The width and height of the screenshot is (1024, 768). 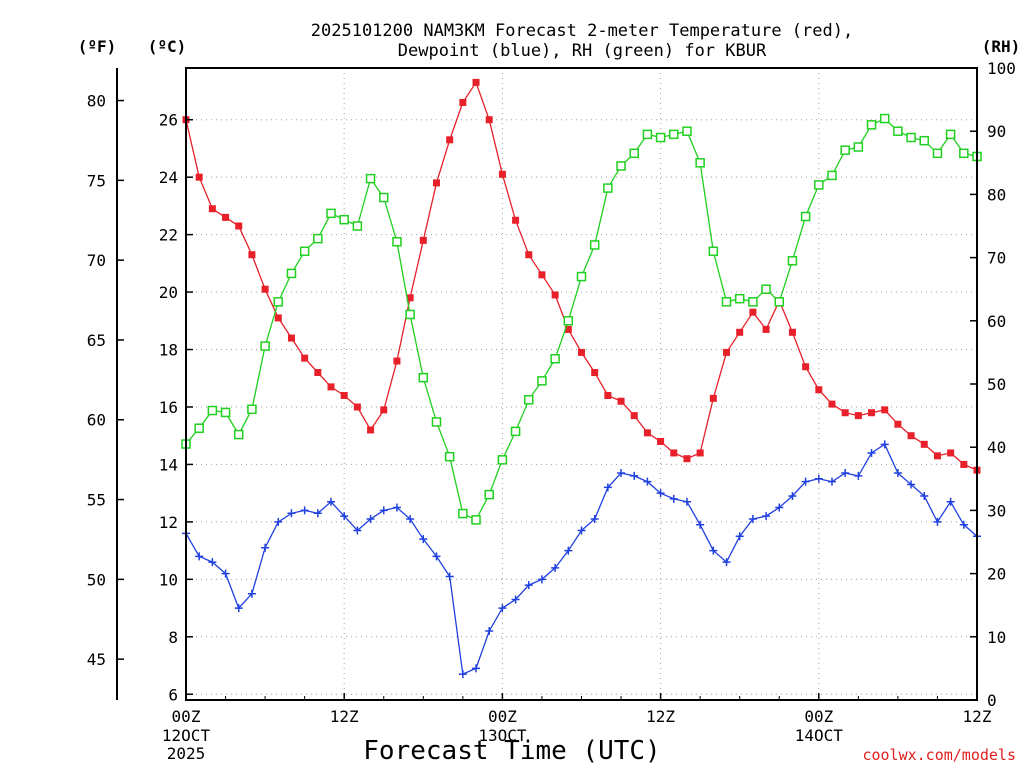 I want to click on celsius-tick-label: 12, so click(x=168, y=522).